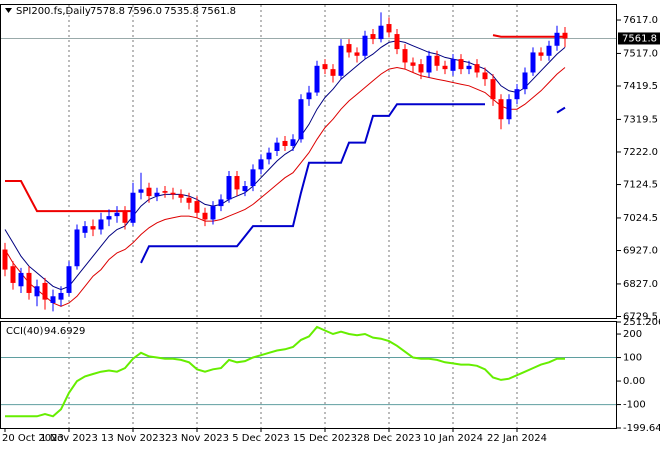 The image size is (660, 450). Describe the element at coordinates (261, 438) in the screenshot. I see `x-tick-label: 5 Dec 2023` at that location.